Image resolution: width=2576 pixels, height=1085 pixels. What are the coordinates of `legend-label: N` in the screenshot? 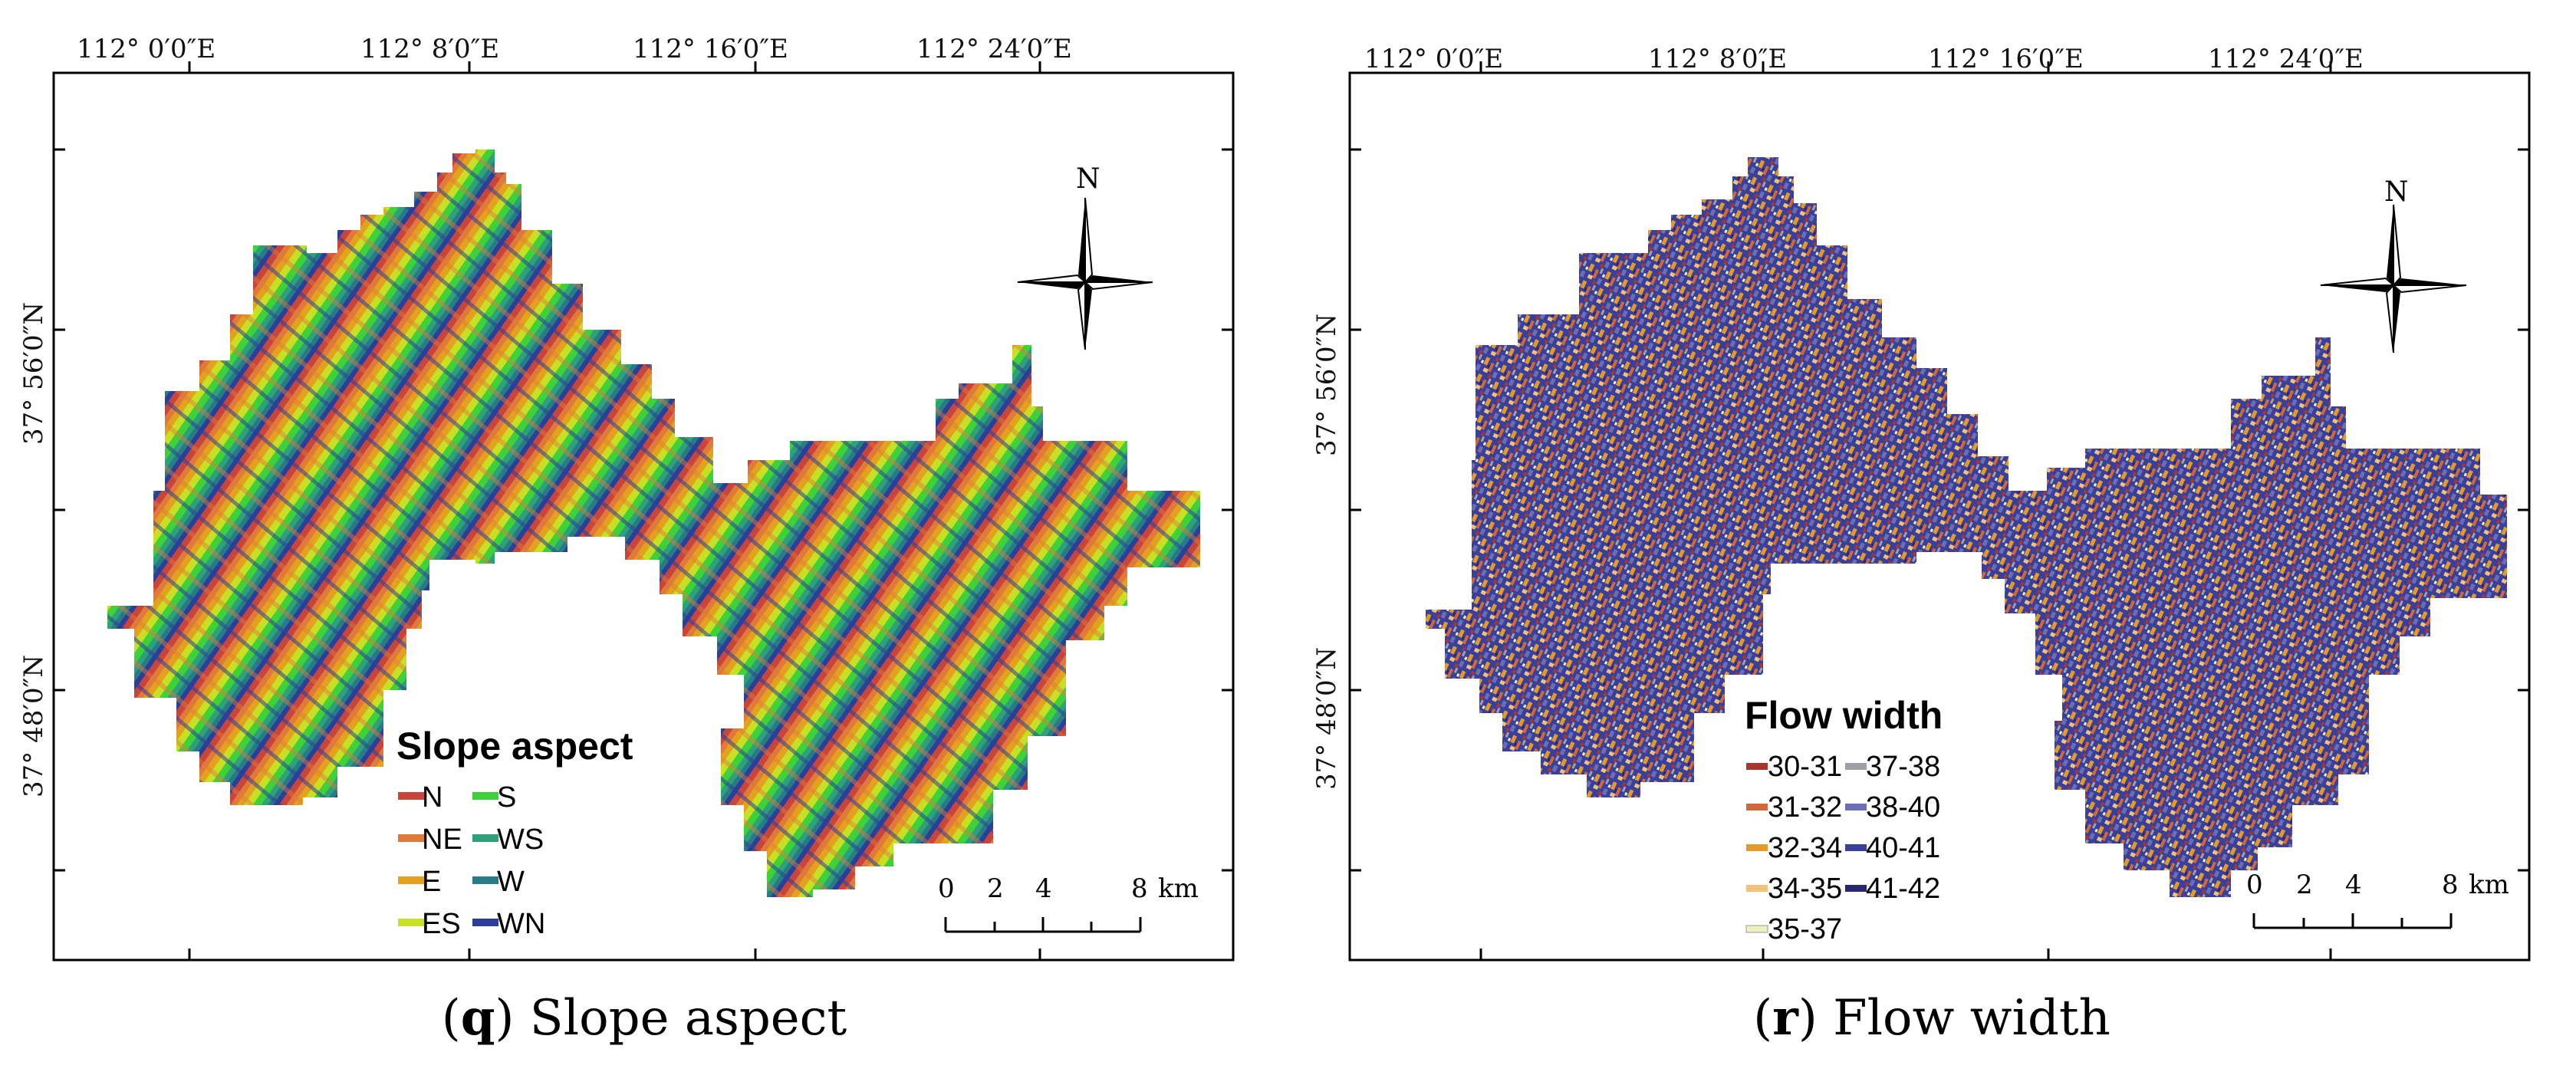 It's located at (432, 797).